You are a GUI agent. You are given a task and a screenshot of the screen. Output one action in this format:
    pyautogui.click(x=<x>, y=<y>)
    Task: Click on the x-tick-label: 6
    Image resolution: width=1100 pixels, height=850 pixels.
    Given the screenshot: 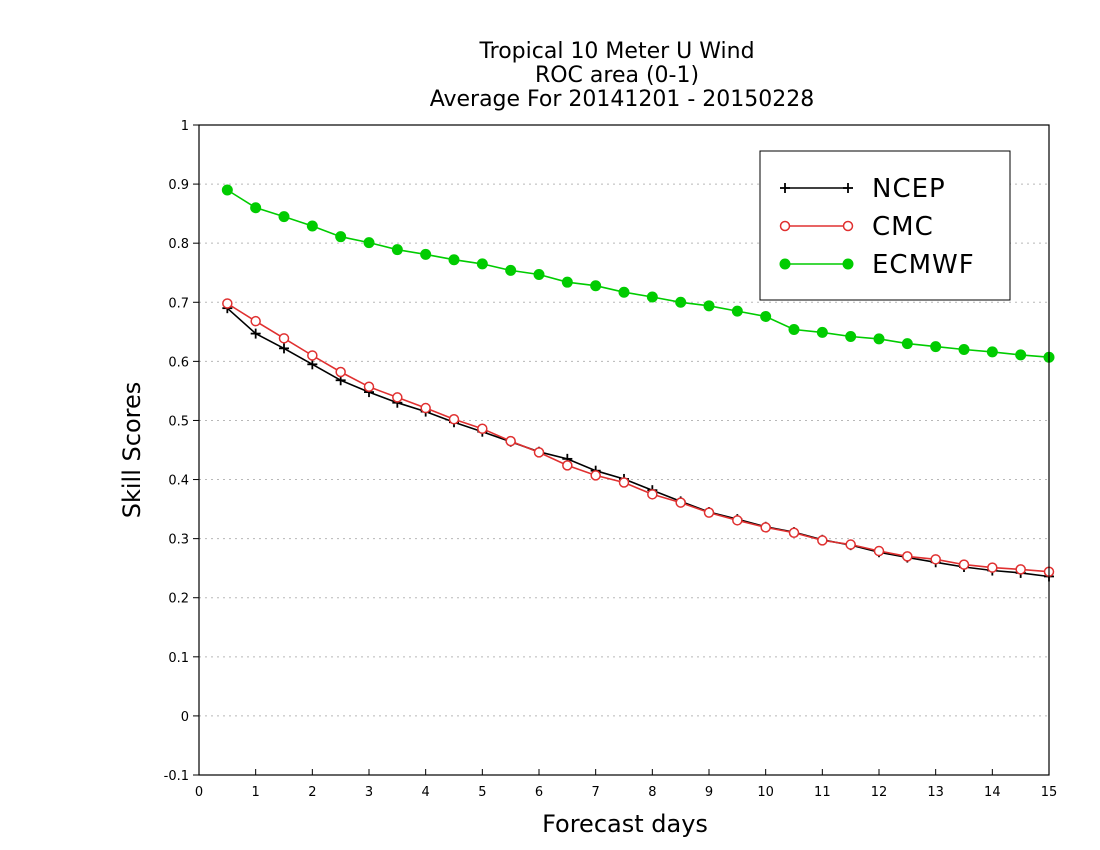 What is the action you would take?
    pyautogui.click(x=539, y=792)
    